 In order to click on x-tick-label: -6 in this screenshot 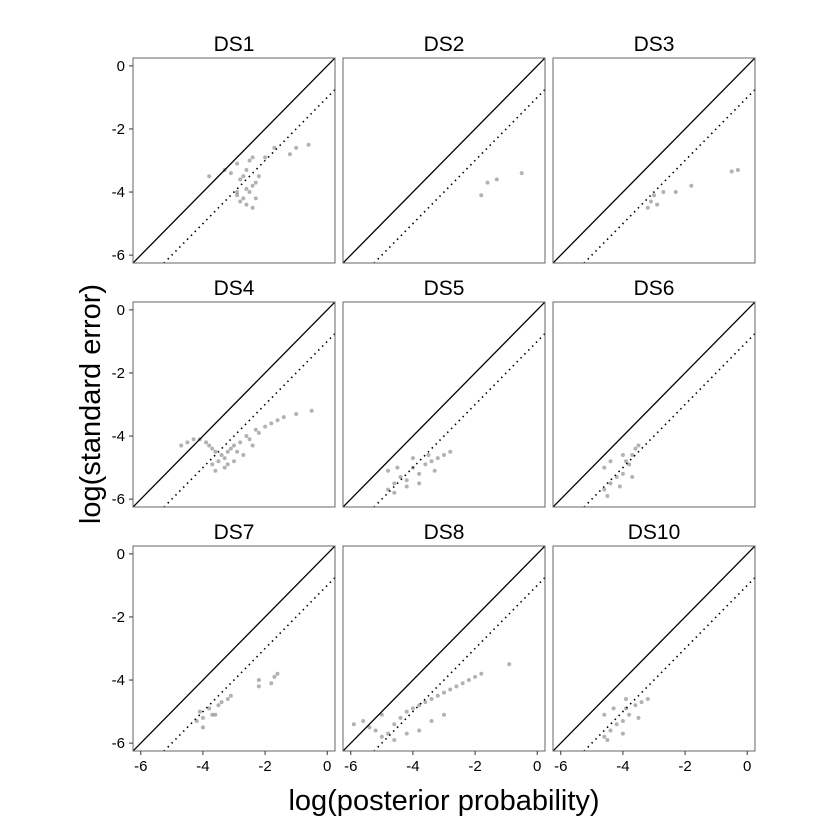, I will do `click(350, 766)`.